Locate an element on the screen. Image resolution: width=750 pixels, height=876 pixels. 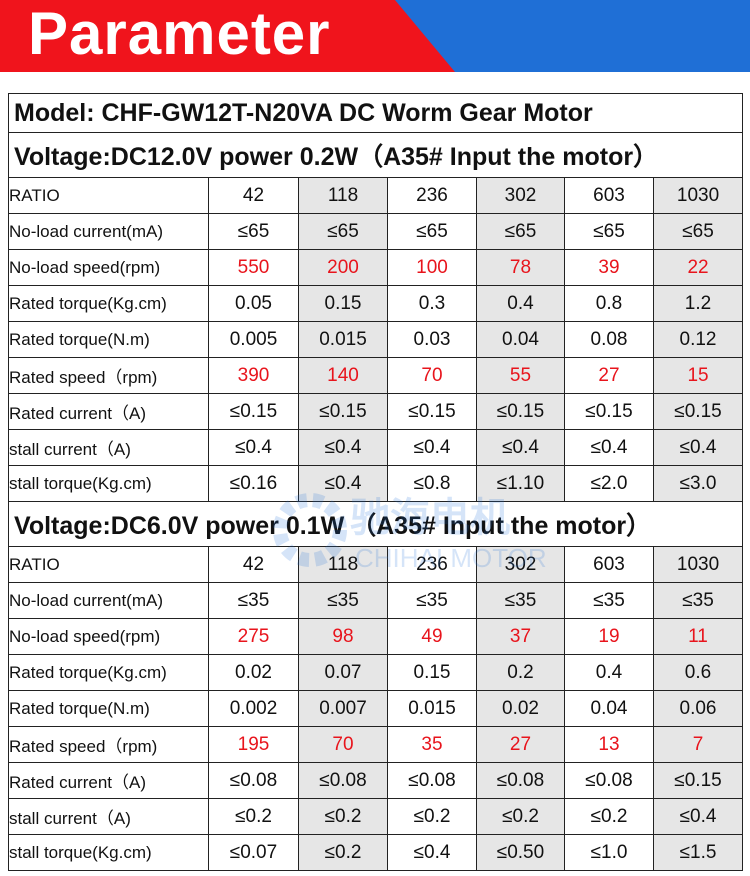
value-cell: 0.8 is located at coordinates (609, 303).